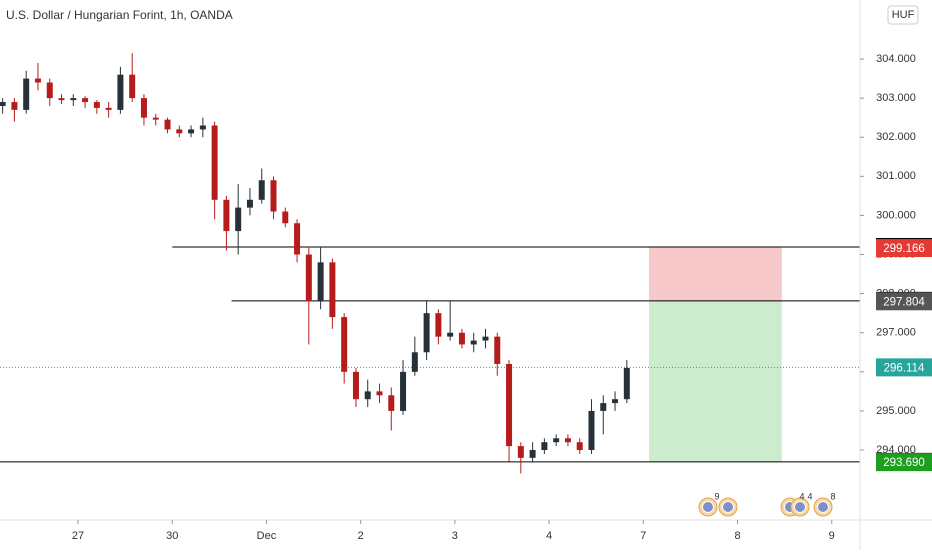  What do you see at coordinates (78, 536) in the screenshot?
I see `x-tick-label: 27` at bounding box center [78, 536].